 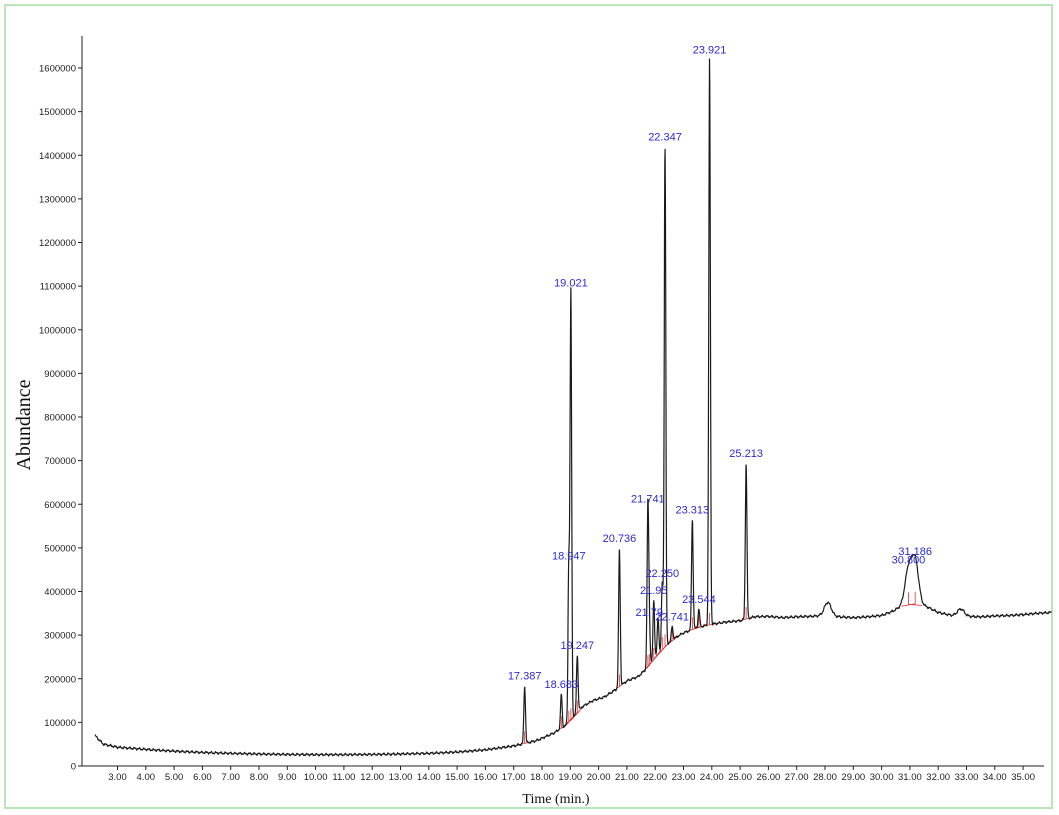 I want to click on x-tick-label: 10.00, so click(x=316, y=777).